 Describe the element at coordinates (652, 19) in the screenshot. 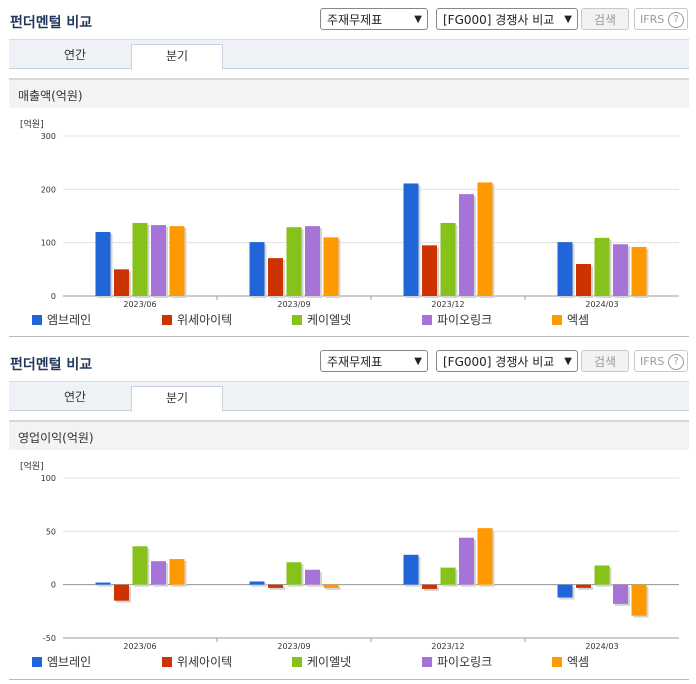

I see `ifrs-label: IFRS` at that location.